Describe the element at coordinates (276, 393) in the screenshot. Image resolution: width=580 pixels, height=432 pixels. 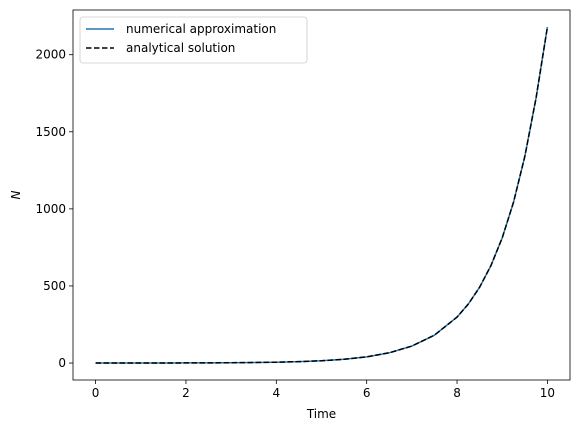
I see `x-tick-label: 4` at that location.